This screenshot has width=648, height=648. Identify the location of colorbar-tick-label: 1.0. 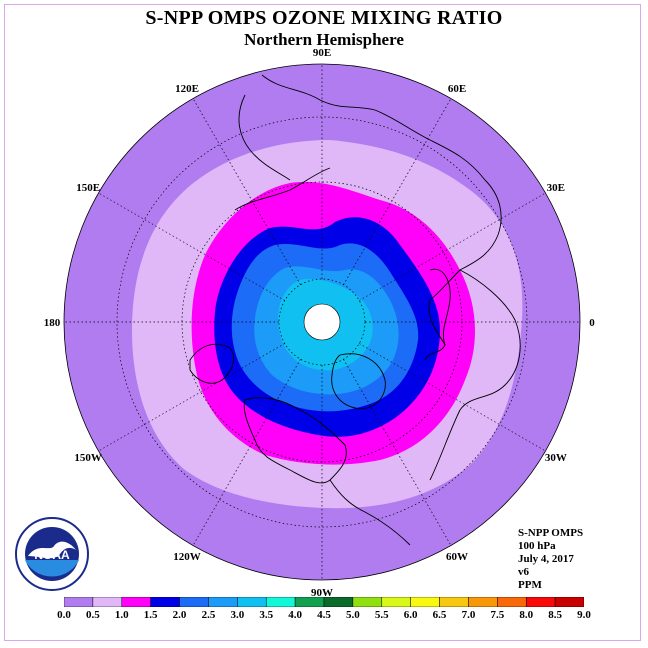
(121, 615).